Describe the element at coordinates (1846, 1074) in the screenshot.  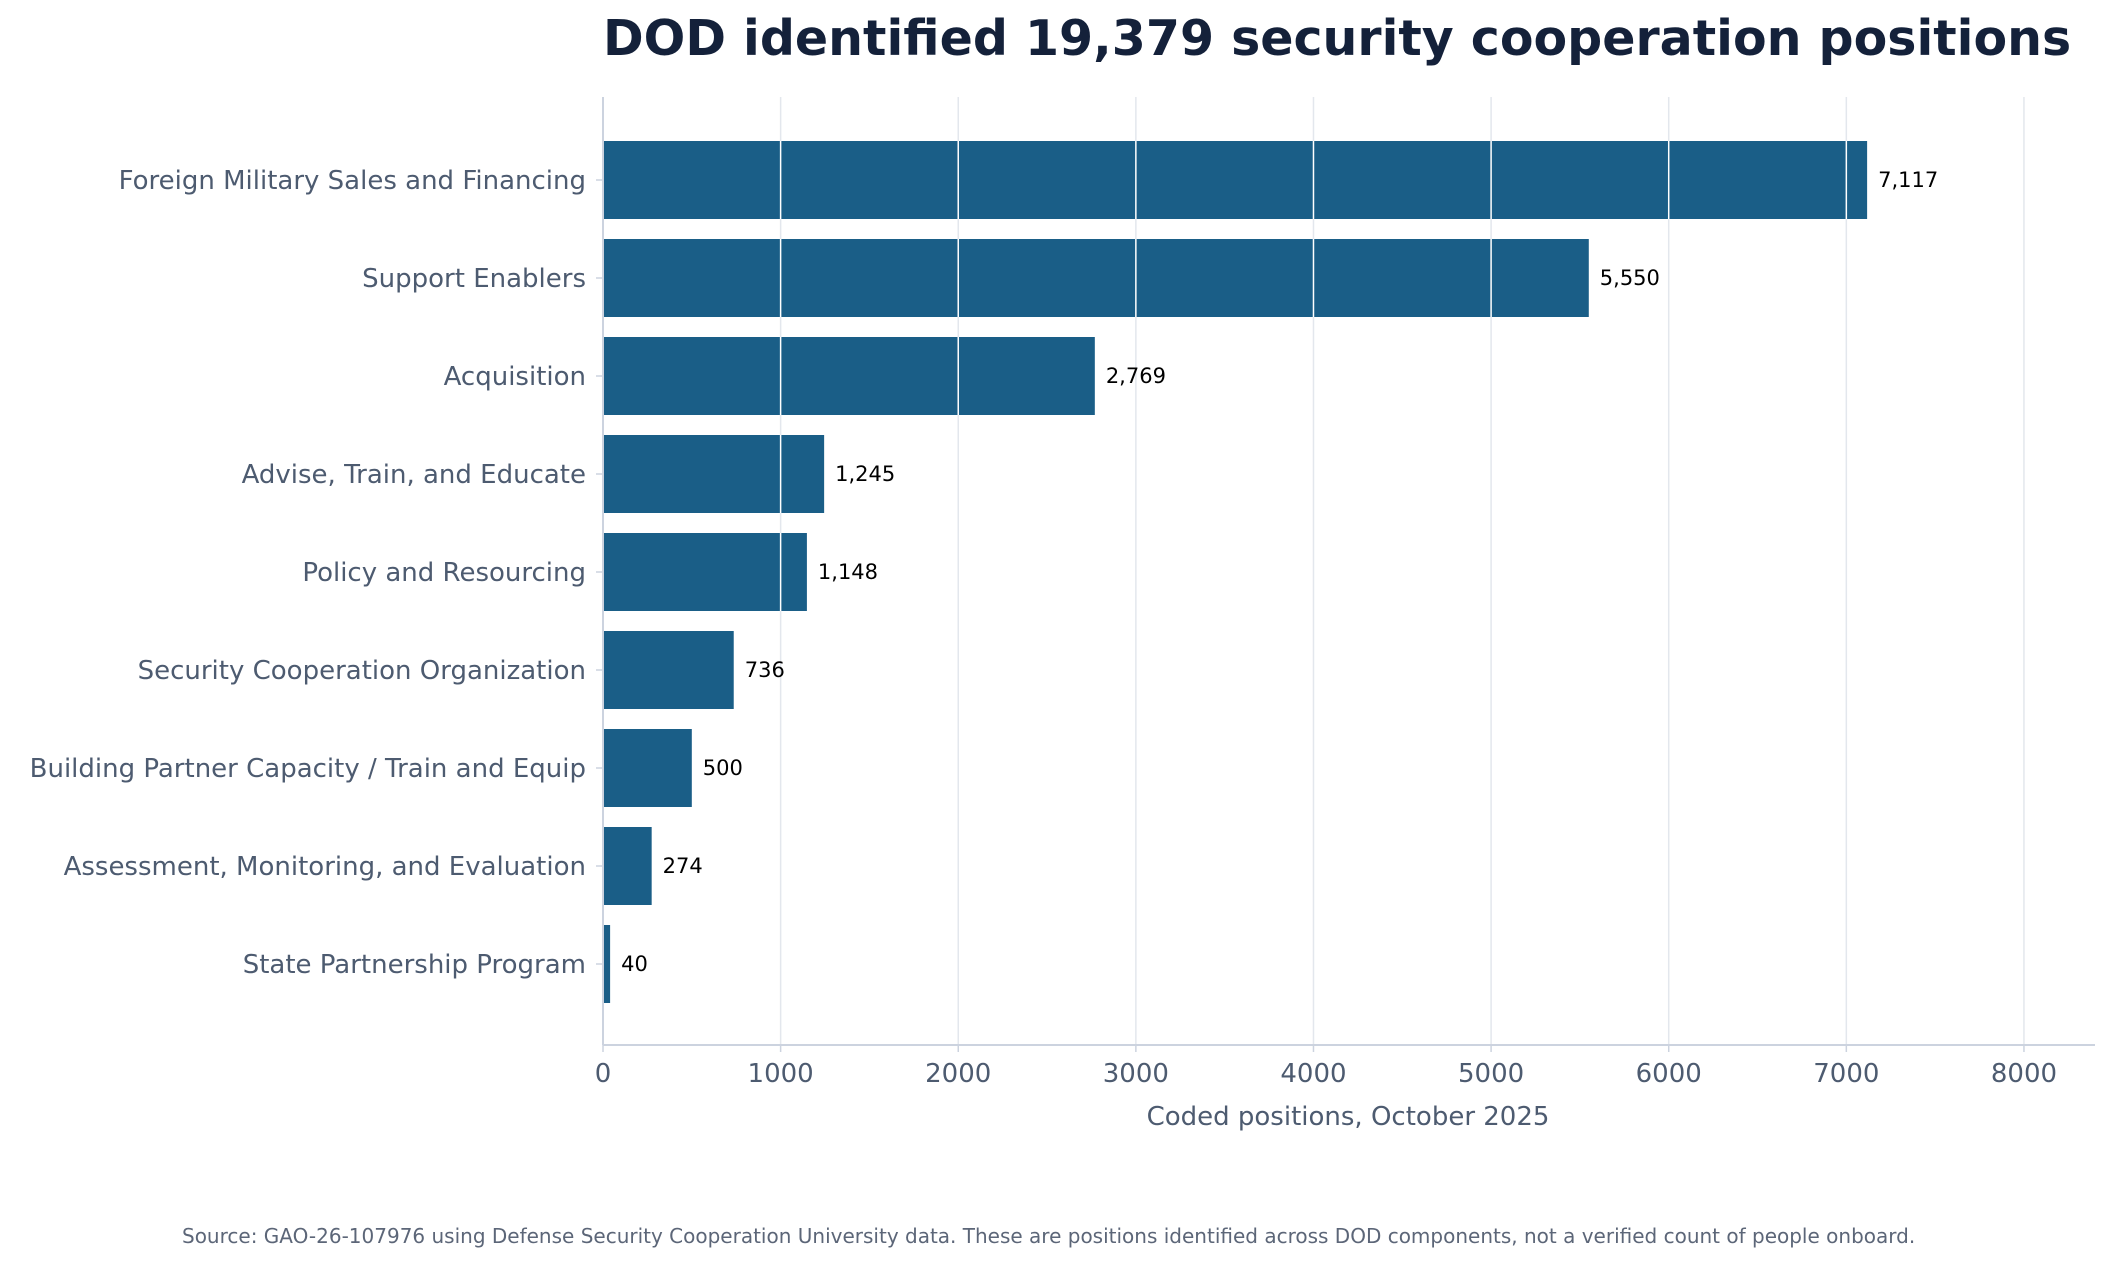
I see `x-tick-label: 7000` at that location.